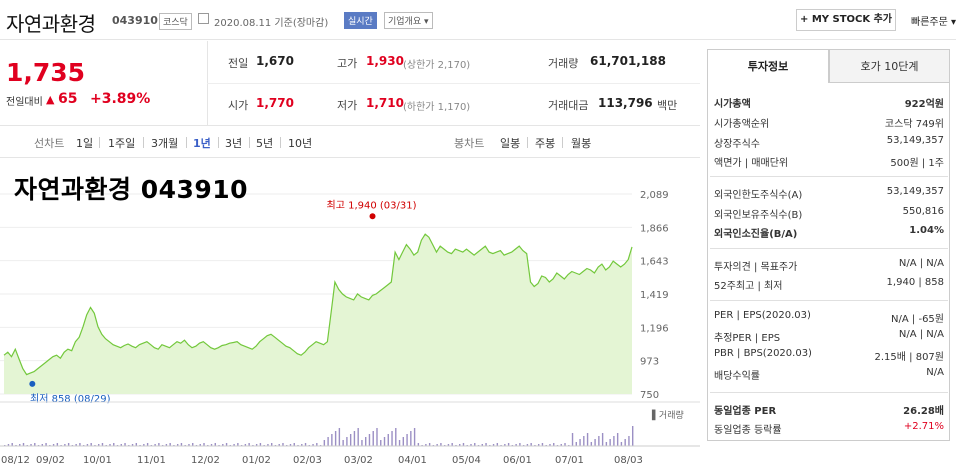 This screenshot has height=471, width=956. I want to click on period-5y: 5년, so click(265, 143).